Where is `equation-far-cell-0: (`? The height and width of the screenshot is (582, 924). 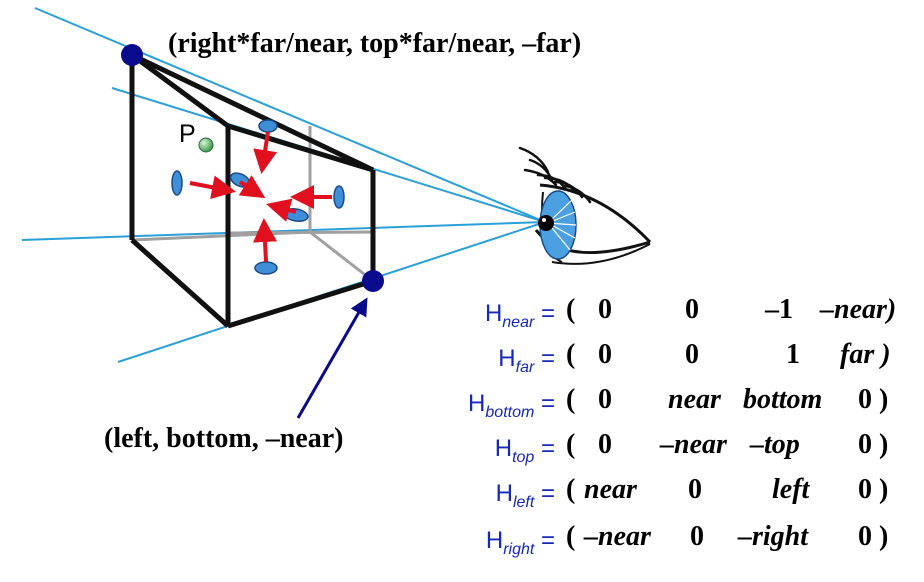 equation-far-cell-0: ( is located at coordinates (571, 354).